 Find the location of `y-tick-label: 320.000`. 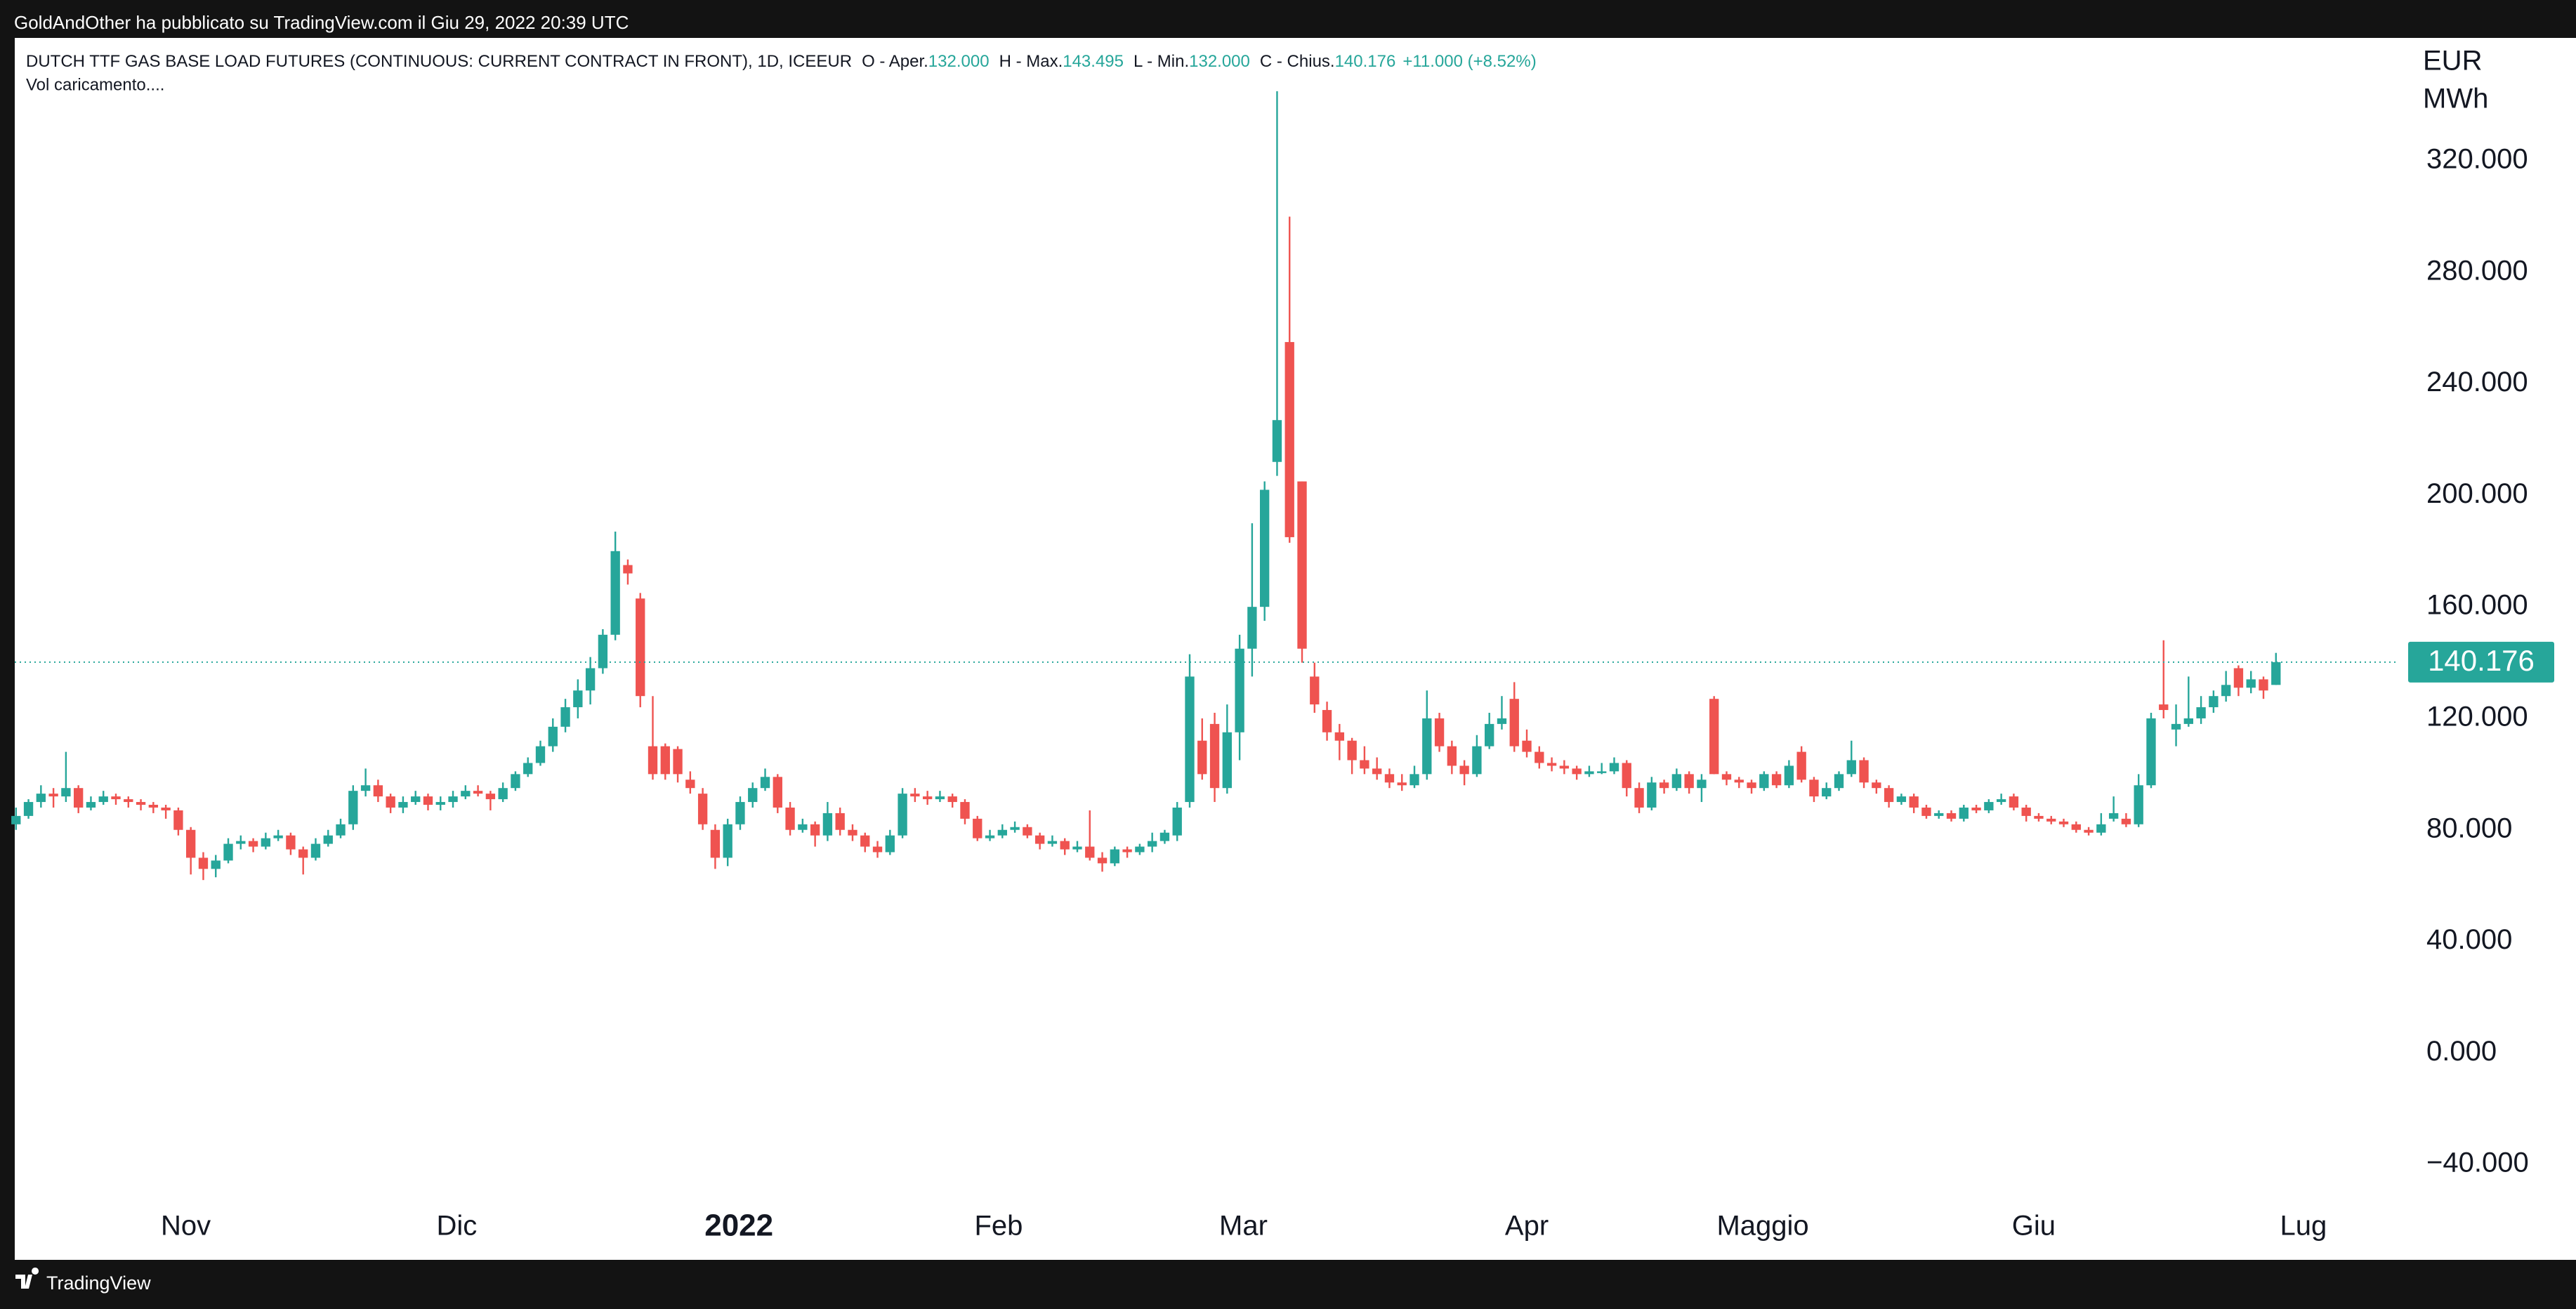

y-tick-label: 320.000 is located at coordinates (2477, 160).